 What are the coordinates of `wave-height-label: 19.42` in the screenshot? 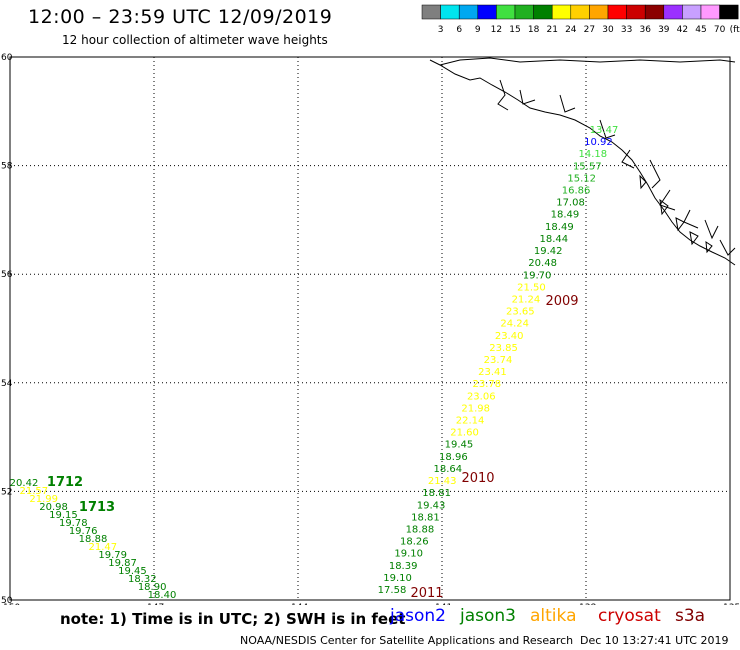 It's located at (548, 251).